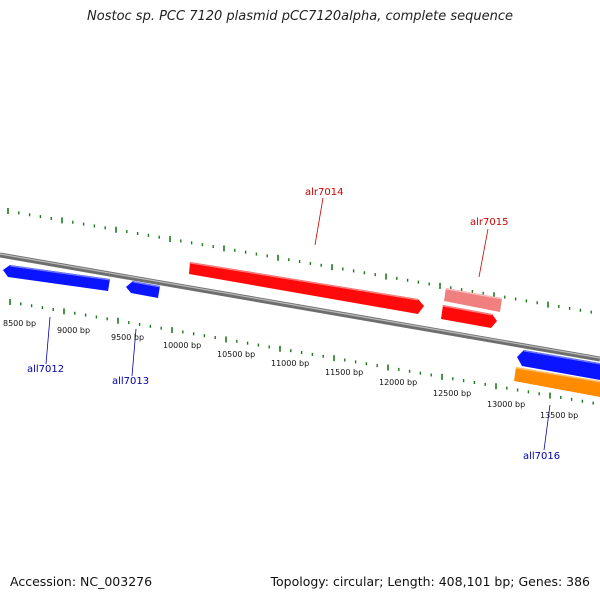 This screenshot has height=600, width=600. Describe the element at coordinates (134, 352) in the screenshot. I see `leader-all7013` at that location.